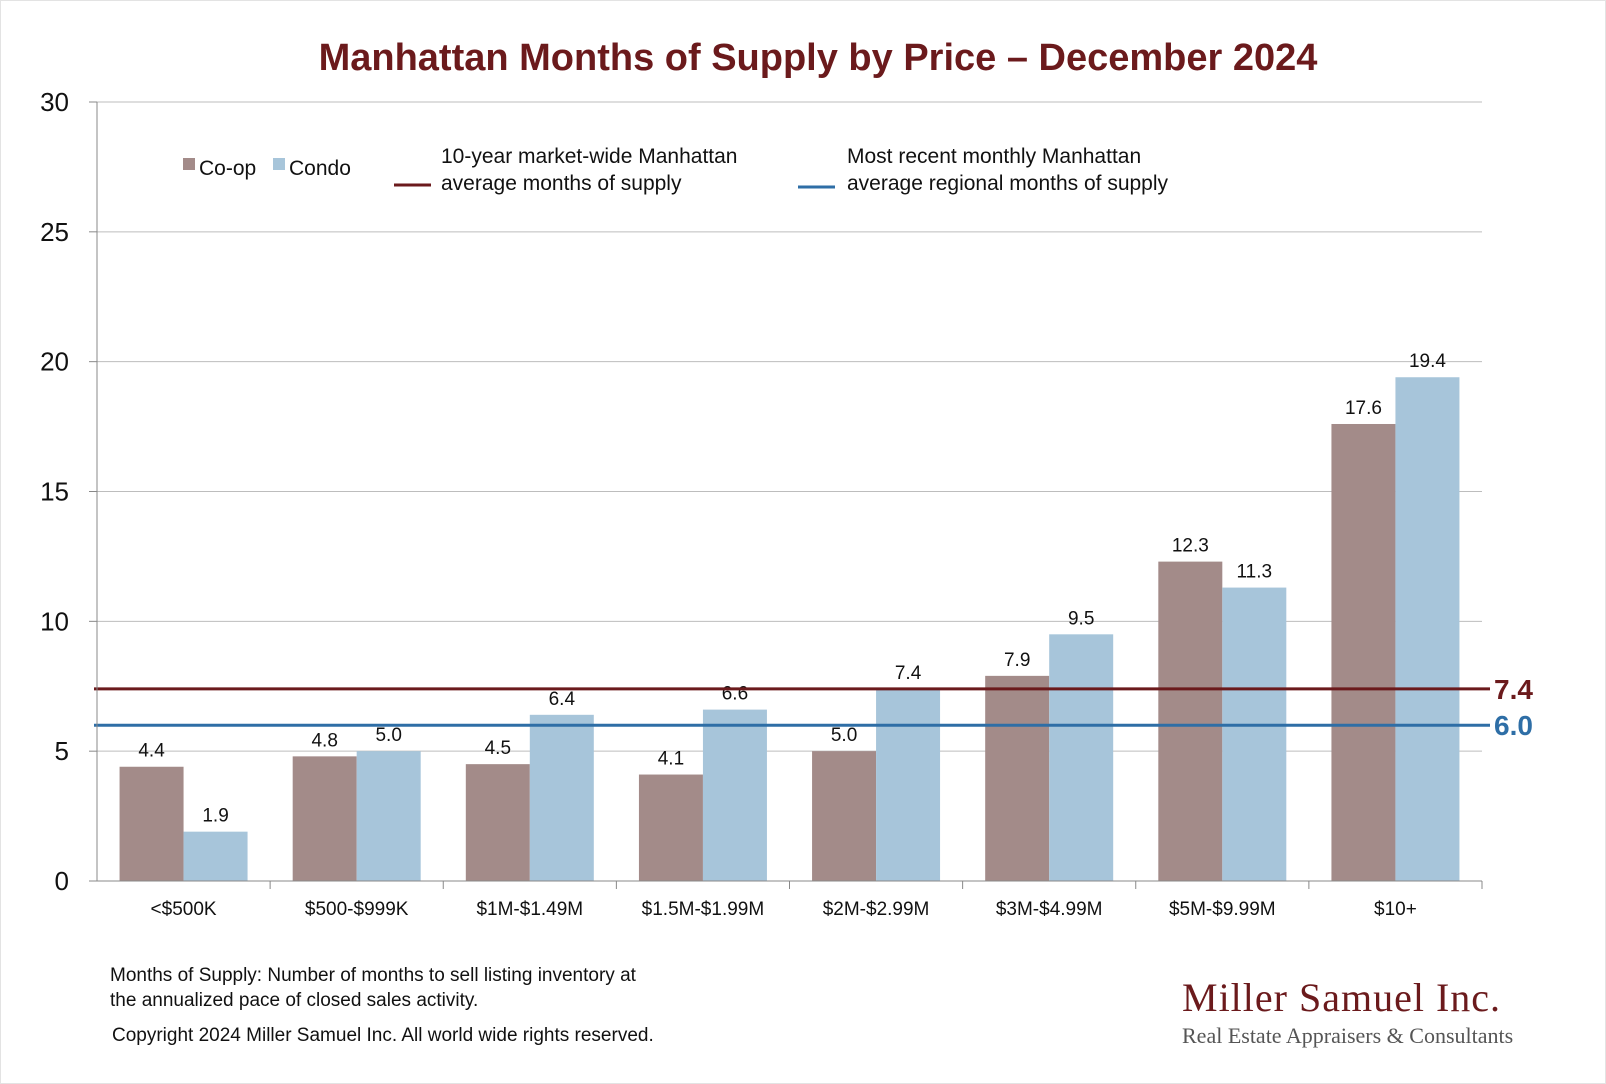 The width and height of the screenshot is (1606, 1084). Describe the element at coordinates (703, 909) in the screenshot. I see `category-label: $1.5M-$1.99M` at that location.